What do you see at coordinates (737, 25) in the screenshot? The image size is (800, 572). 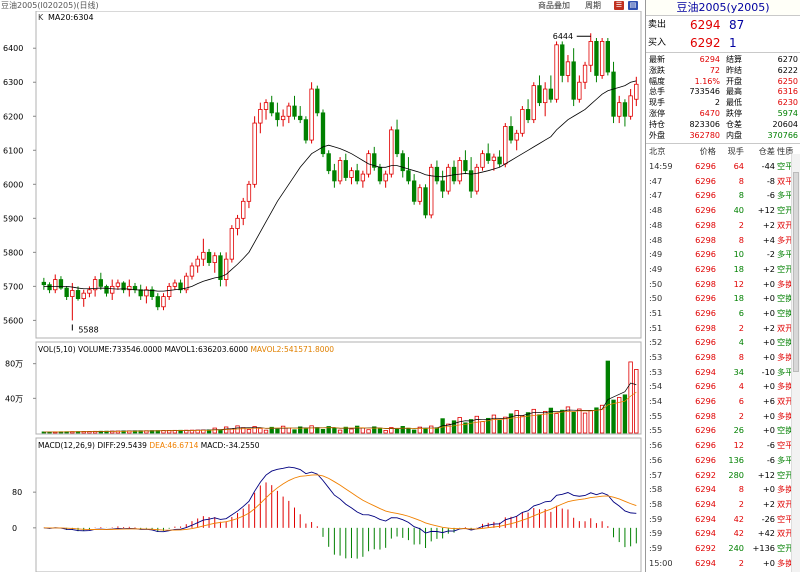 I see `sell-volume: 87` at bounding box center [737, 25].